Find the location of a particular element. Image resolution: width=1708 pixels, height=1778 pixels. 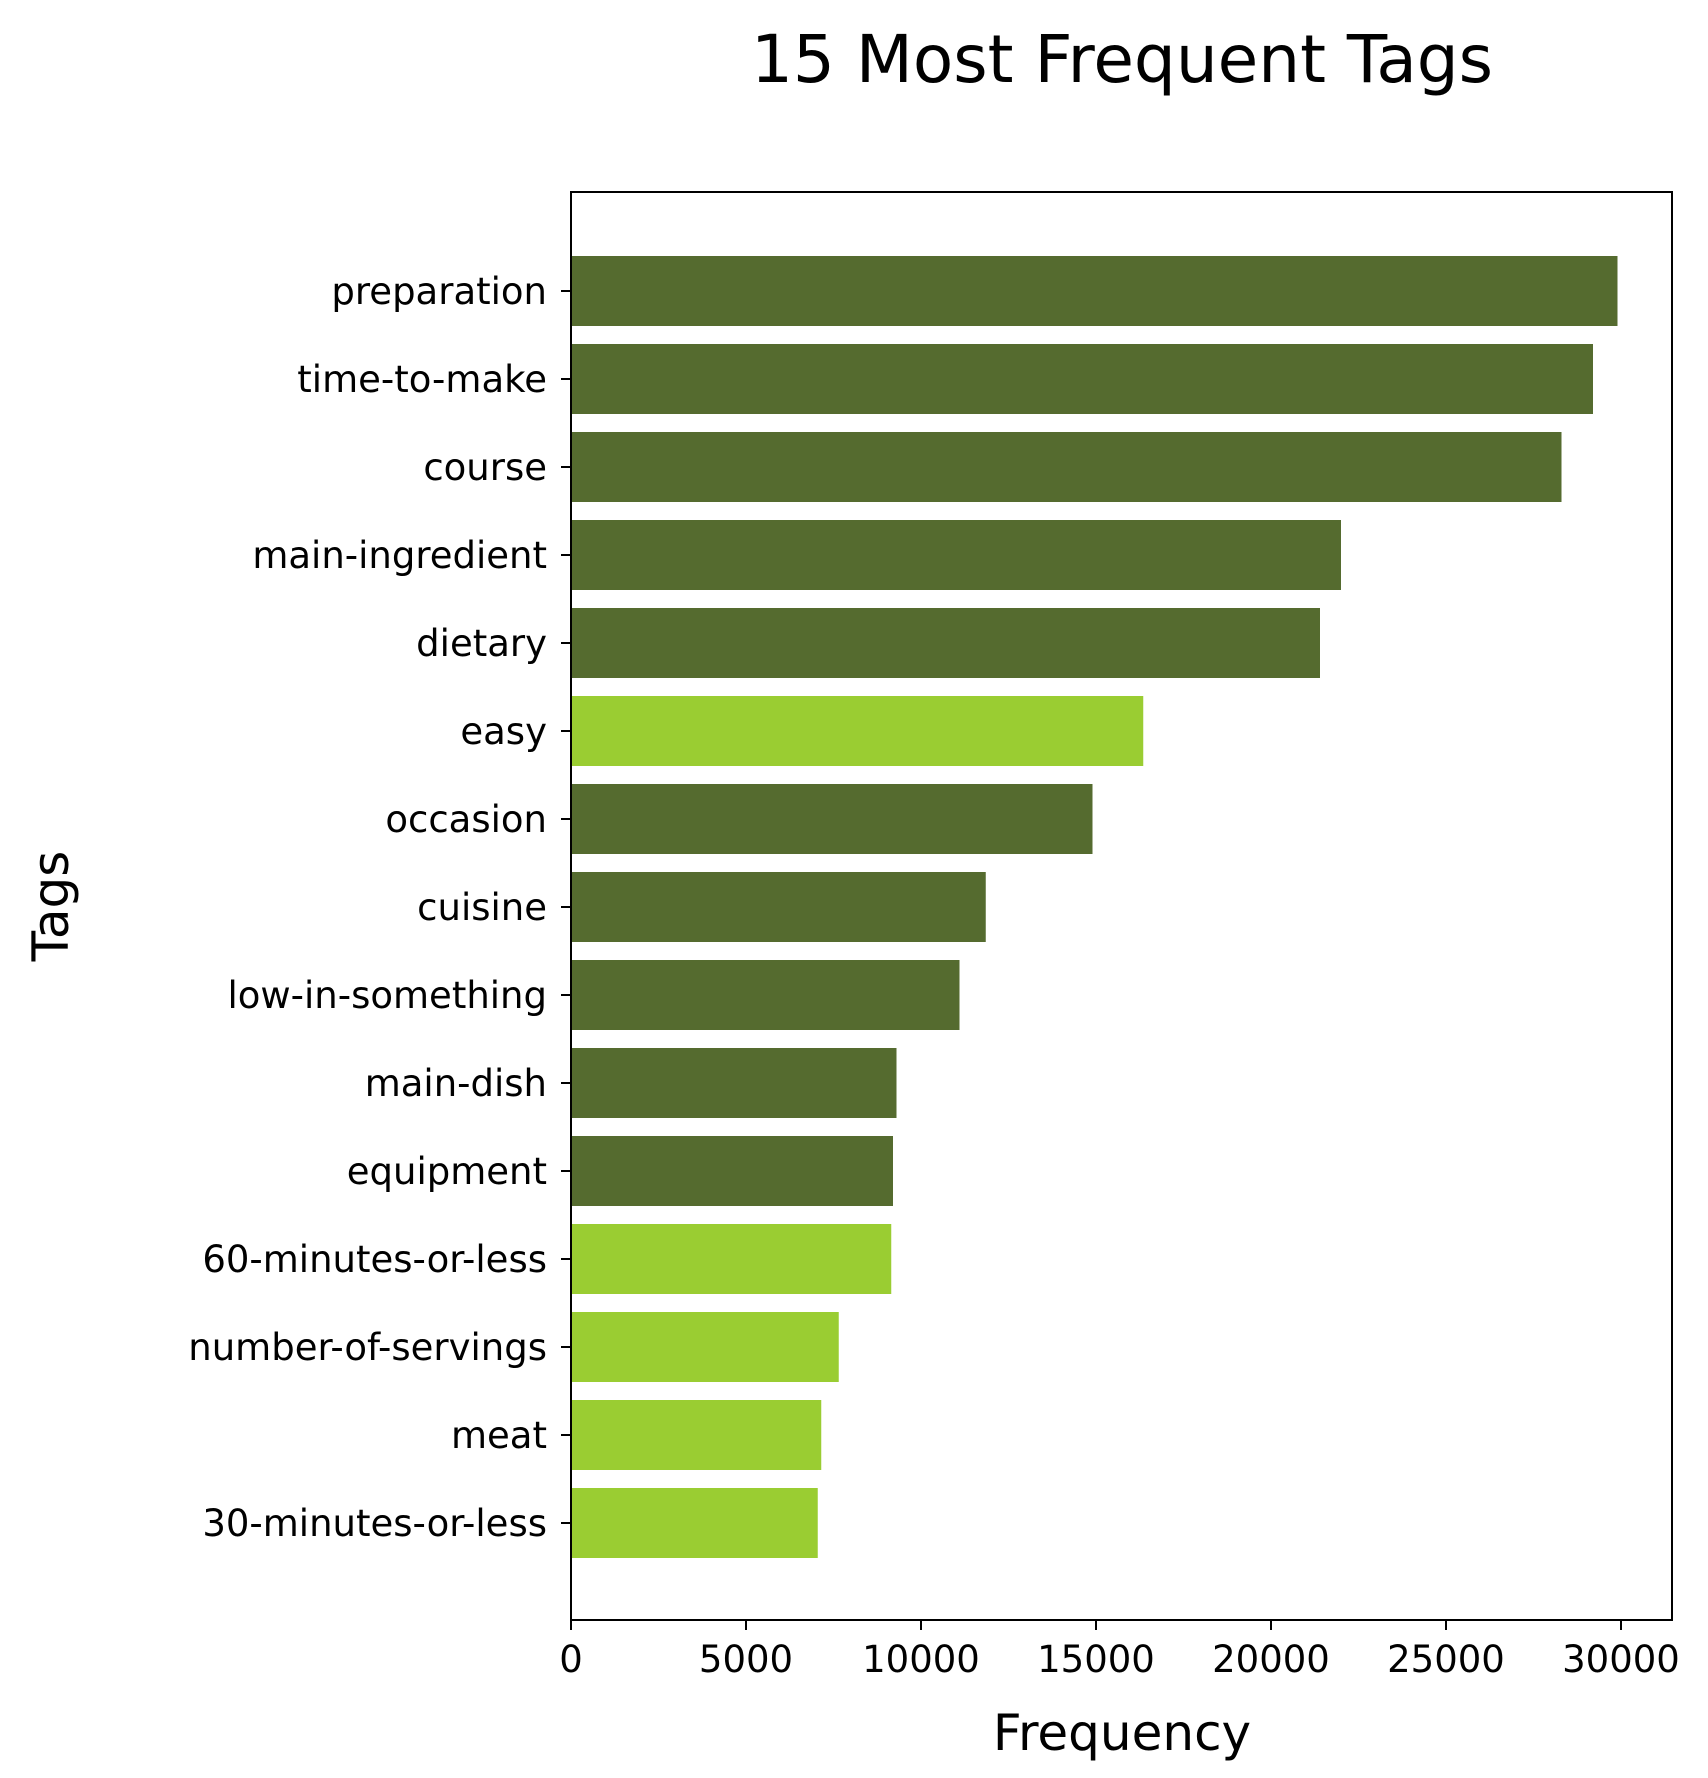

y-axis-label: Tags is located at coordinates (51, 907).